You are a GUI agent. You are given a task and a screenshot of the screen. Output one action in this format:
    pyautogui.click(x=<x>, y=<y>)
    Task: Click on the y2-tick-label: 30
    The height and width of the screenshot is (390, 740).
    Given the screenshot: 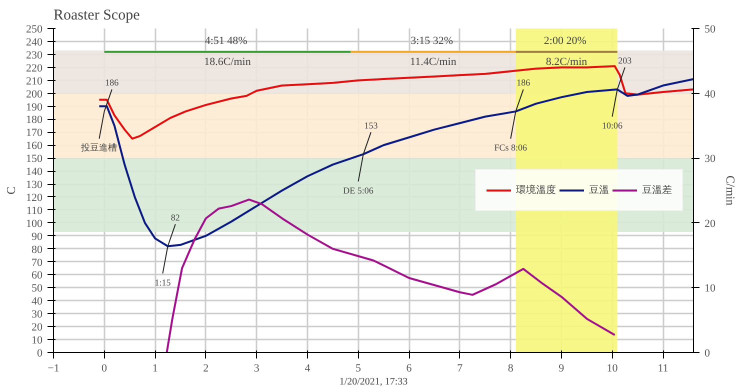 What is the action you would take?
    pyautogui.click(x=710, y=159)
    